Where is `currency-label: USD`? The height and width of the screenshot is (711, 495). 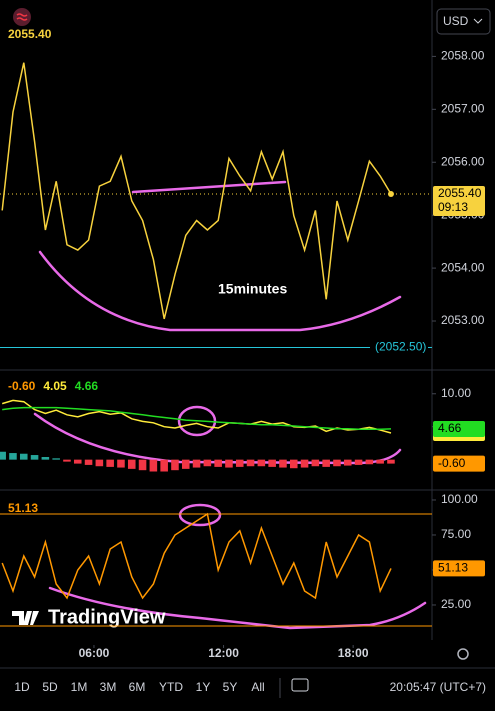 currency-label: USD is located at coordinates (456, 21).